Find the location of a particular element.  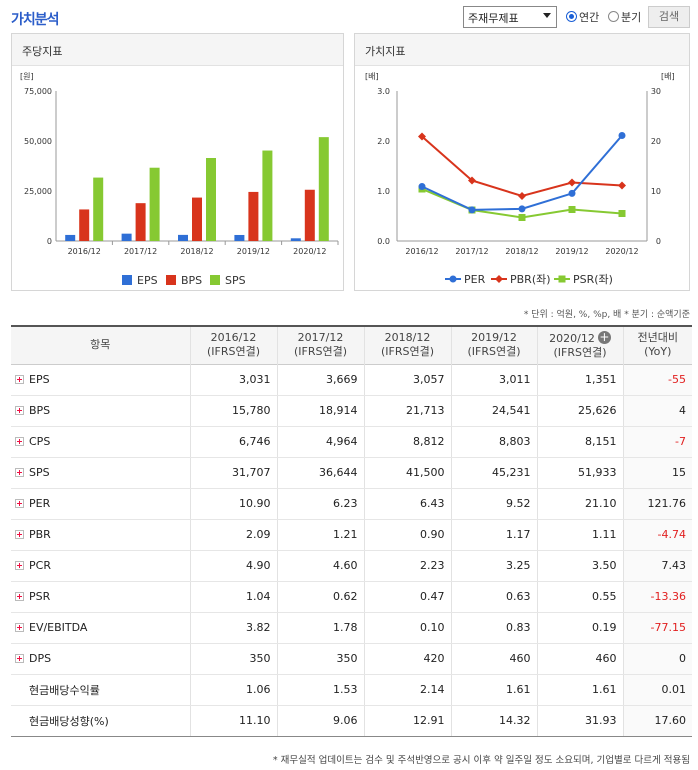

per-share-panel-title: 주당지표 is located at coordinates (177, 50).